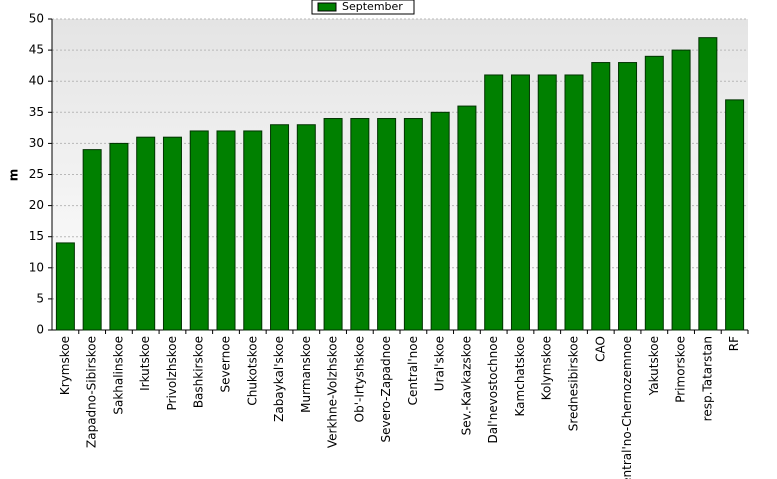 The height and width of the screenshot is (479, 777). I want to click on x-tick-label: CAO, so click(600, 349).